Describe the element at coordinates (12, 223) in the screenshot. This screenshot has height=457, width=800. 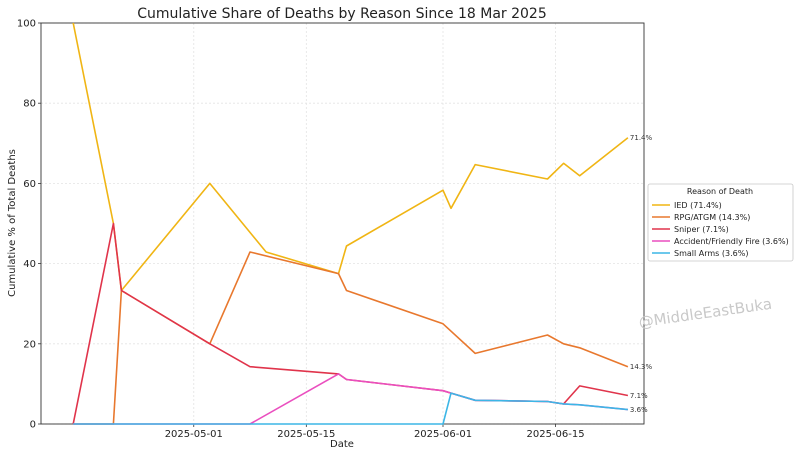
I see `y-axis-label: Cumulative % of Total Deaths` at that location.